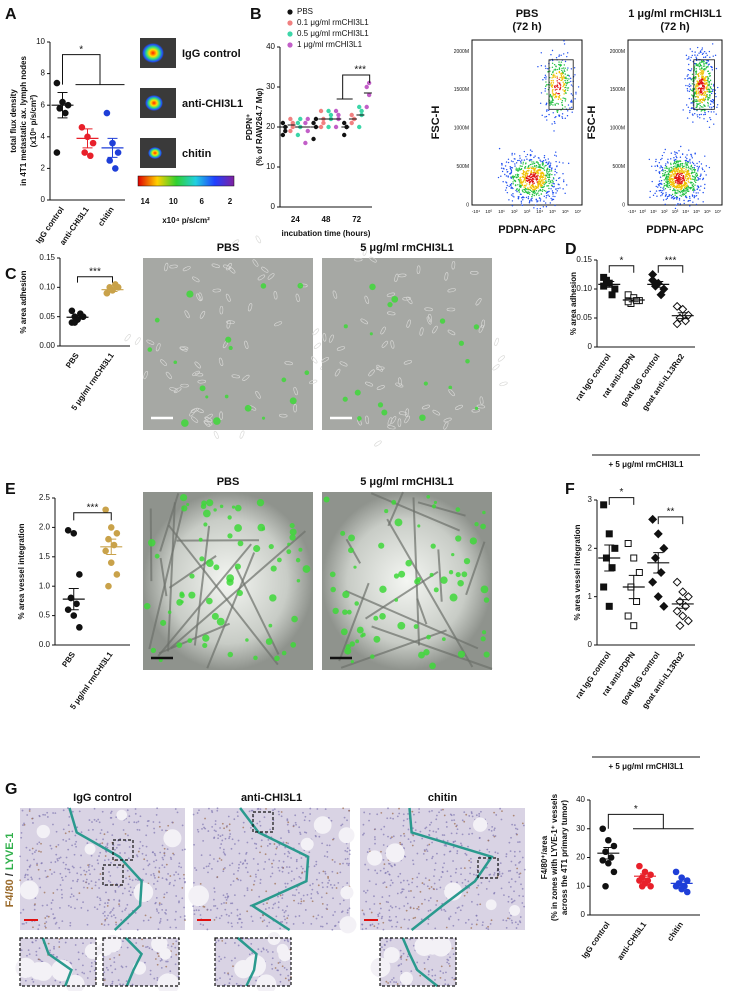 The height and width of the screenshot is (991, 732). Describe the element at coordinates (633, 587) in the screenshot. I see `sem-bar` at that location.